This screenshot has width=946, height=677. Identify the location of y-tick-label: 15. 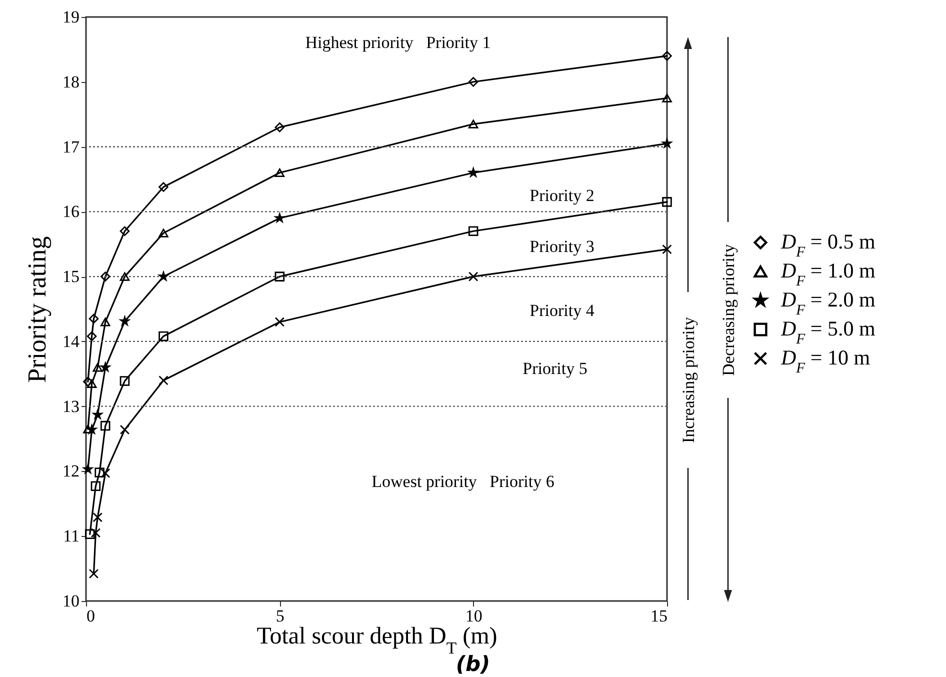
(71, 276).